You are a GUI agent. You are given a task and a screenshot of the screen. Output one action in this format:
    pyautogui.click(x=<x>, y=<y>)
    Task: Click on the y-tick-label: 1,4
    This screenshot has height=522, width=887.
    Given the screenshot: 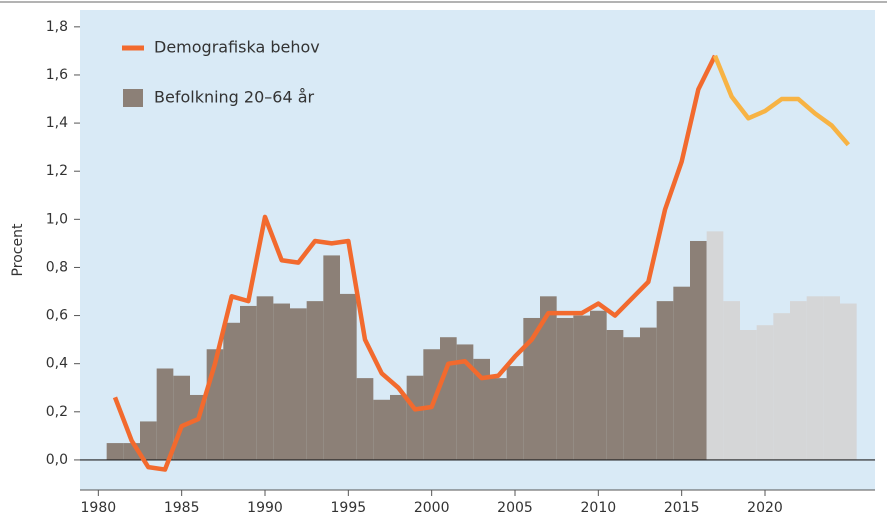 What is the action you would take?
    pyautogui.click(x=57, y=123)
    